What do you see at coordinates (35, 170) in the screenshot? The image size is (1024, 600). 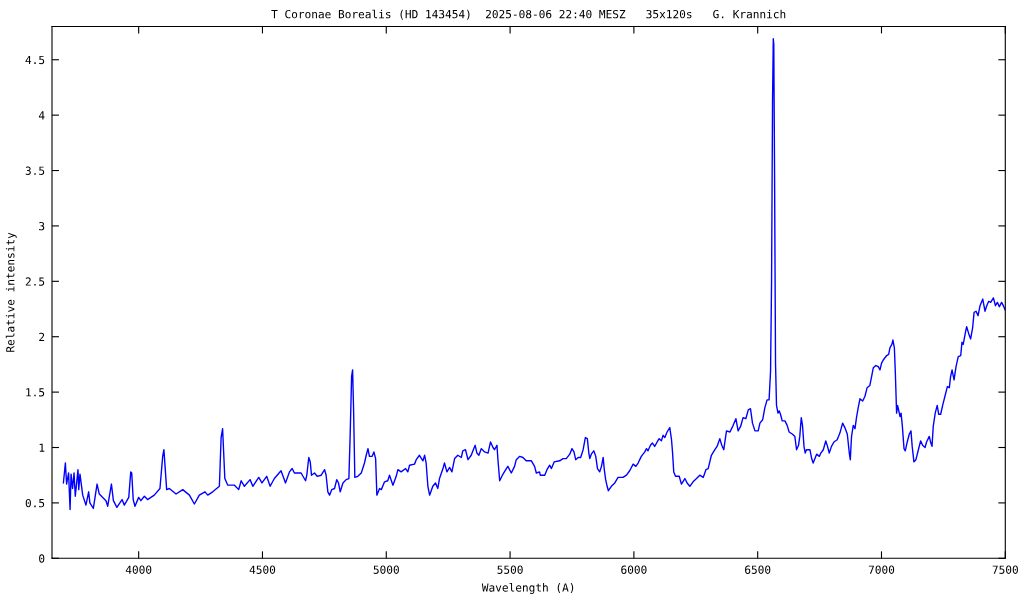 I see `y-tick-label: 3.5` at bounding box center [35, 170].